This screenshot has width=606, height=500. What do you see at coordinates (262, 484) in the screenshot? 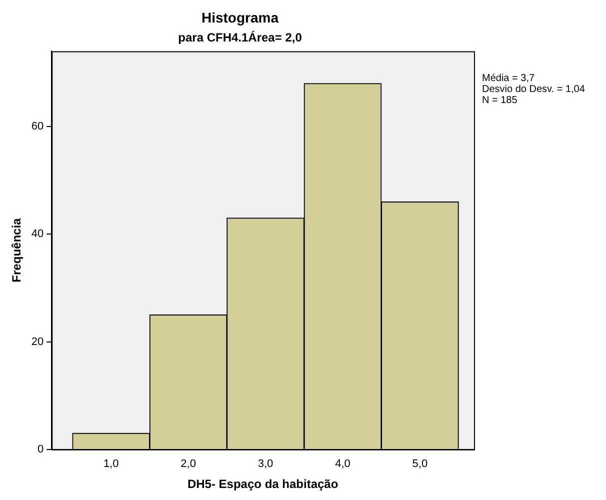
I see `x-axis-title: DH5- Espaço da habitação` at bounding box center [262, 484].